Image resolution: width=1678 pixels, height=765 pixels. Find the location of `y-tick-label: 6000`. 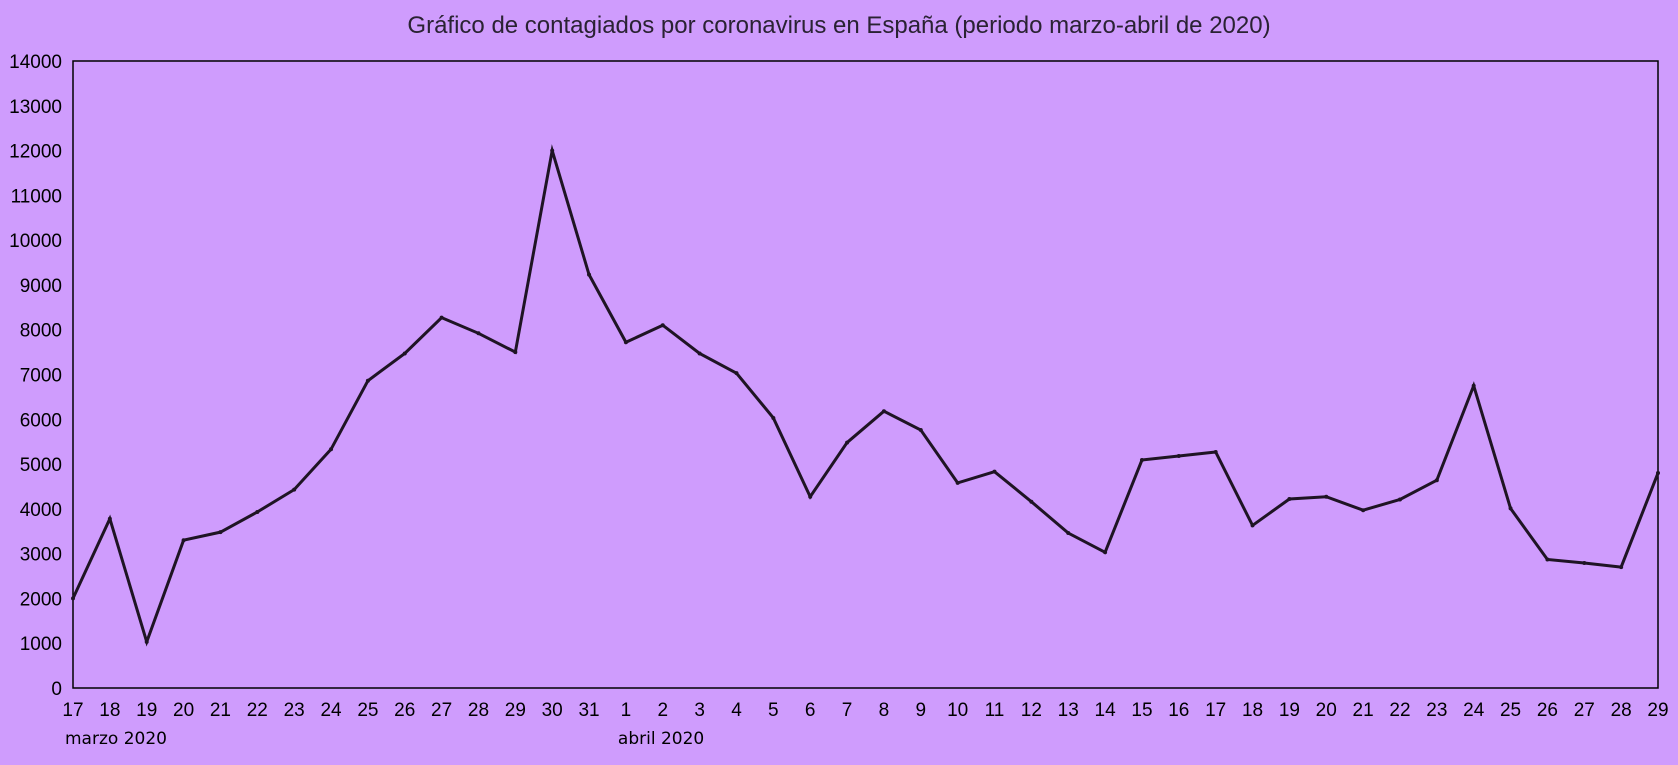

y-tick-label: 6000 is located at coordinates (41, 420).